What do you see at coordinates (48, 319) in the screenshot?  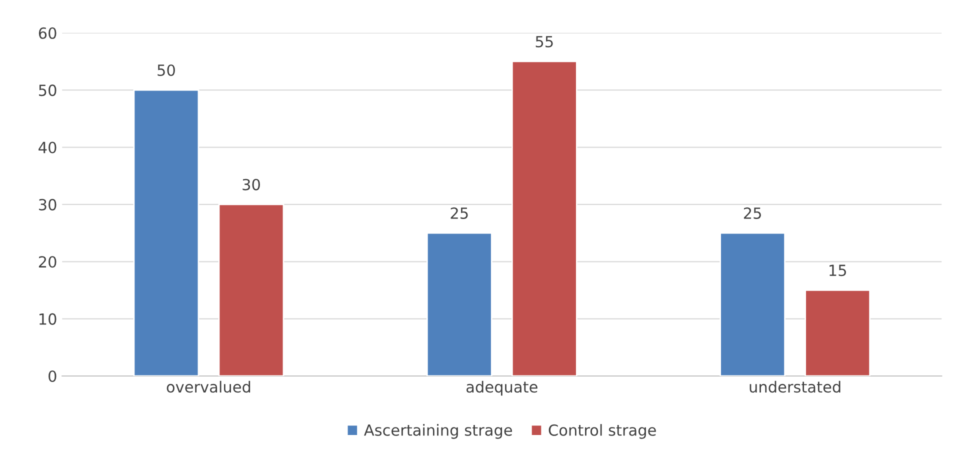 I see `y-tick-label: 10` at bounding box center [48, 319].